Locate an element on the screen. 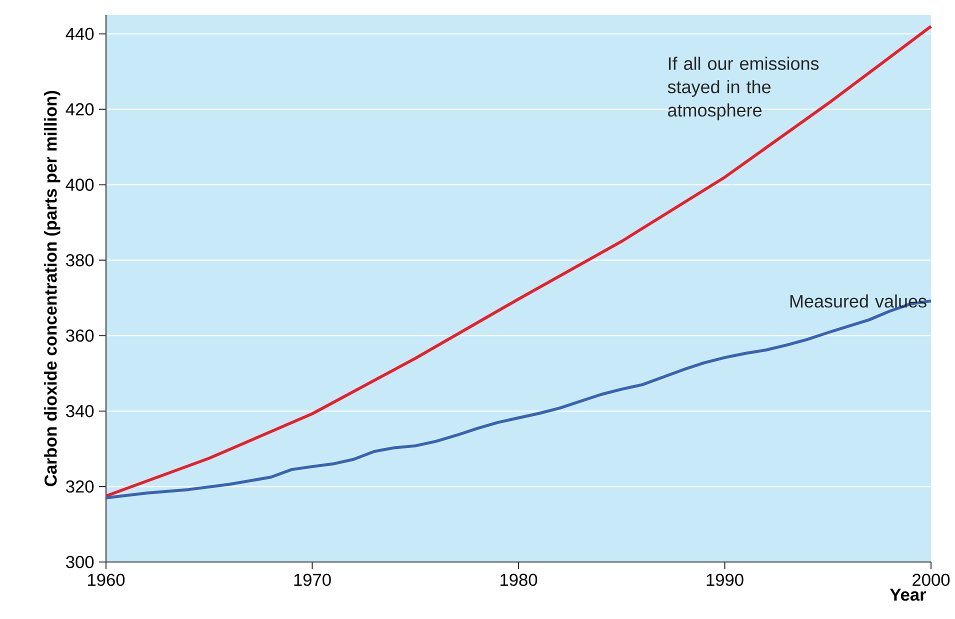 The height and width of the screenshot is (619, 955). y-tick-label: 400 is located at coordinates (80, 184).